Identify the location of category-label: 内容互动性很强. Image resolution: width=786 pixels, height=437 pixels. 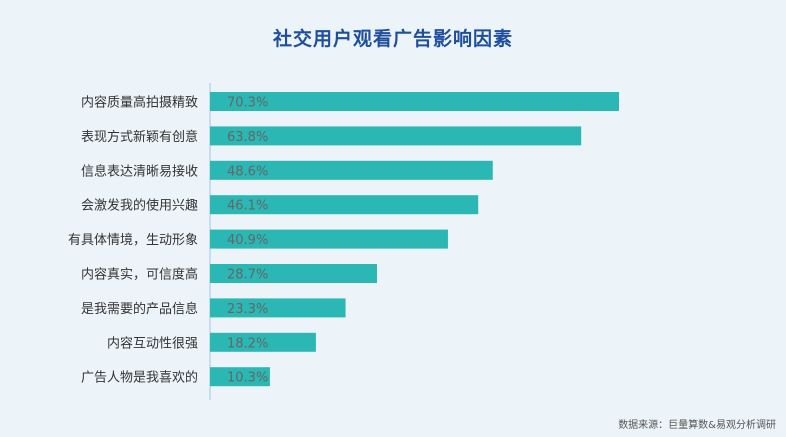
(152, 343).